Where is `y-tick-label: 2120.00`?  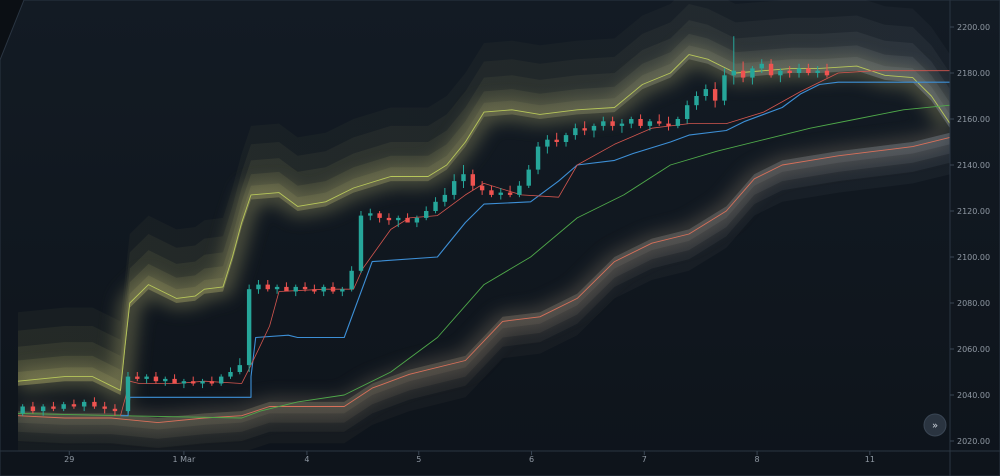
y-tick-label: 2120.00 is located at coordinates (973, 211).